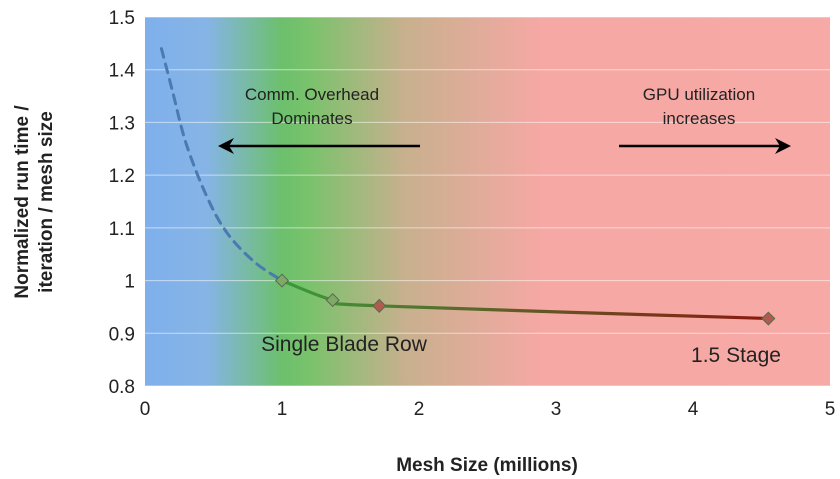 This screenshot has height=479, width=840. What do you see at coordinates (830, 409) in the screenshot?
I see `x-tick-label: 5` at bounding box center [830, 409].